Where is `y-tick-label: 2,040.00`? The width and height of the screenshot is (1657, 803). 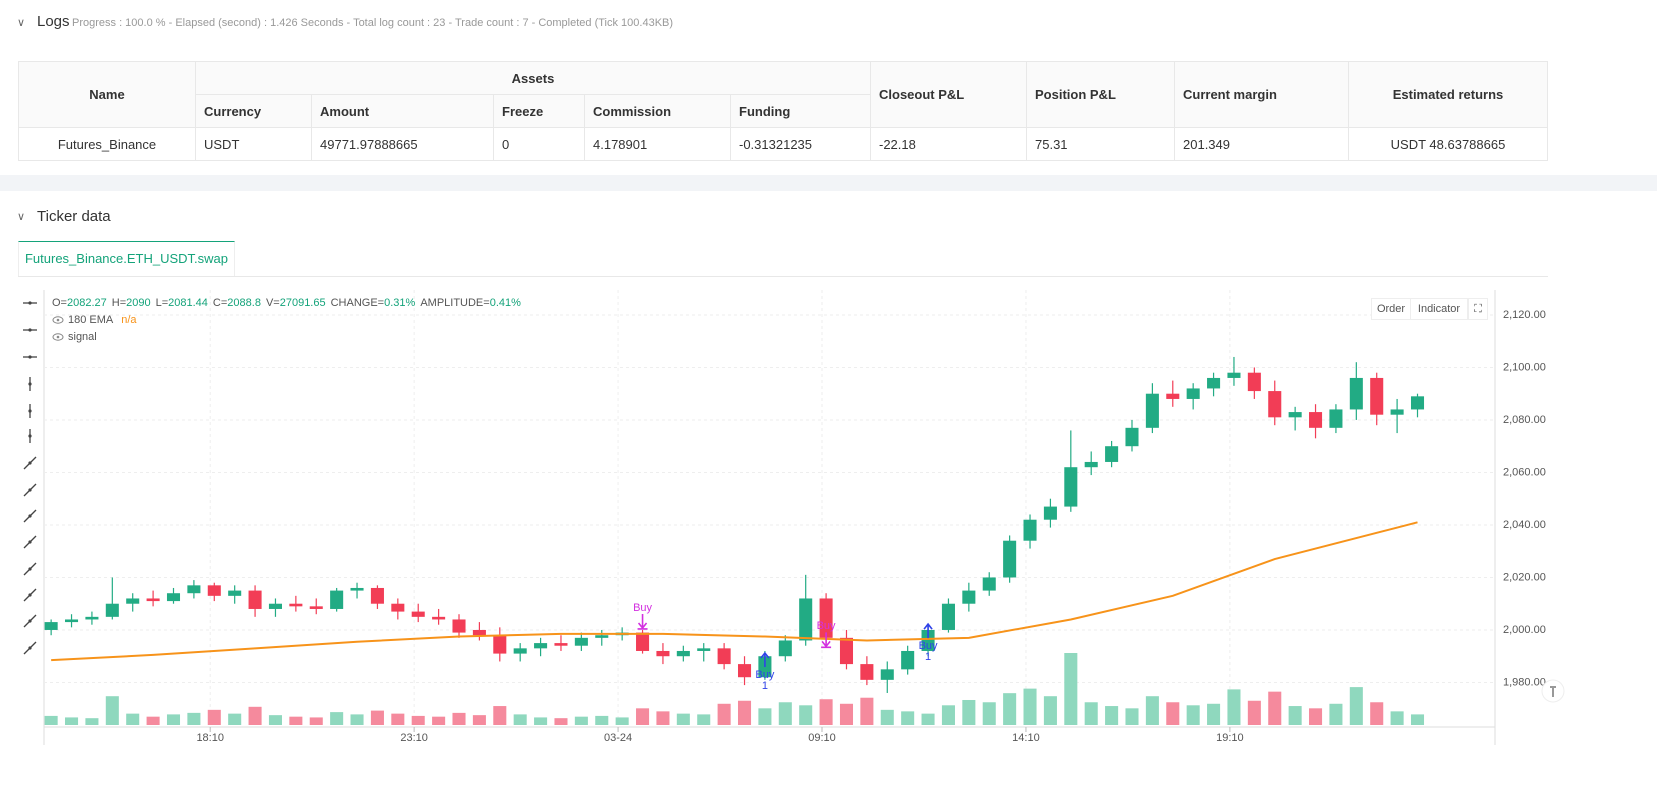 y-tick-label: 2,040.00 is located at coordinates (1524, 525).